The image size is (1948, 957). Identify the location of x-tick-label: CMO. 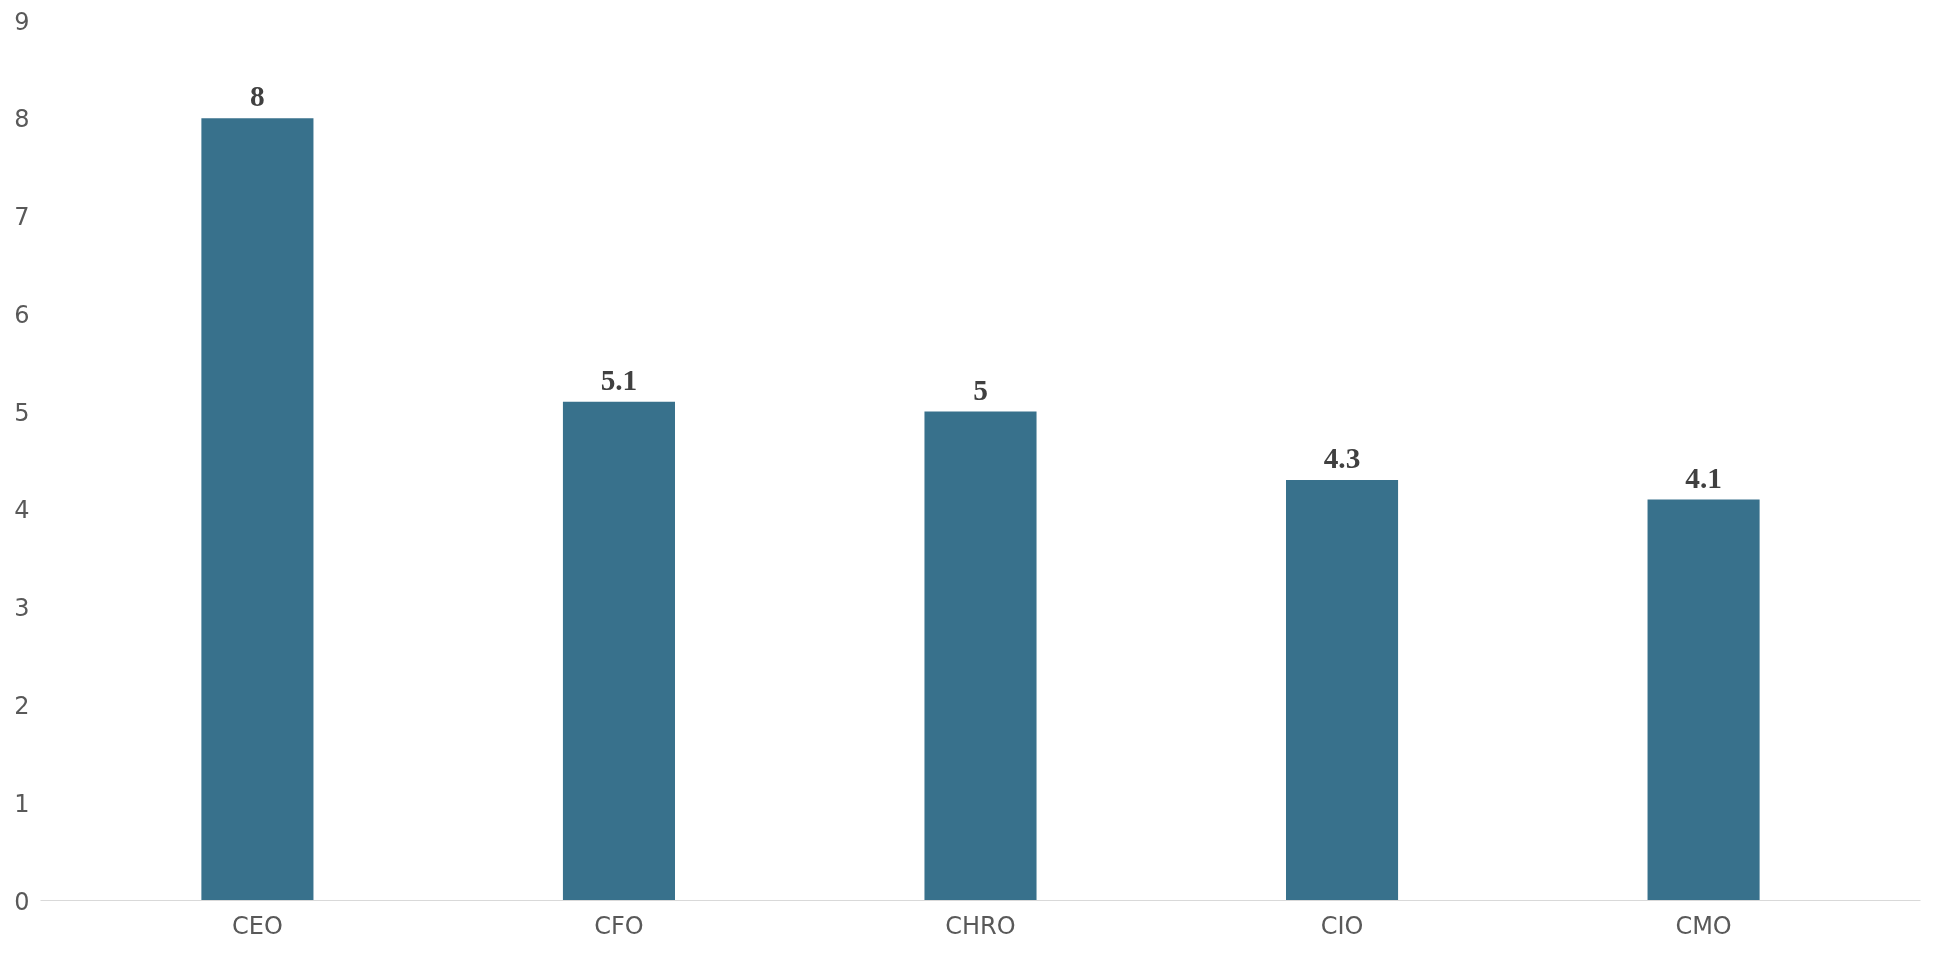
(1703, 925).